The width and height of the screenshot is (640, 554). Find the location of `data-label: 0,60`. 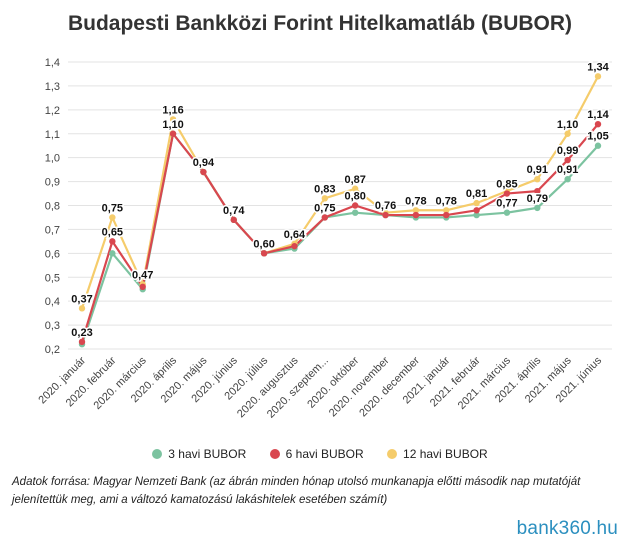

data-label: 0,60 is located at coordinates (263, 244).